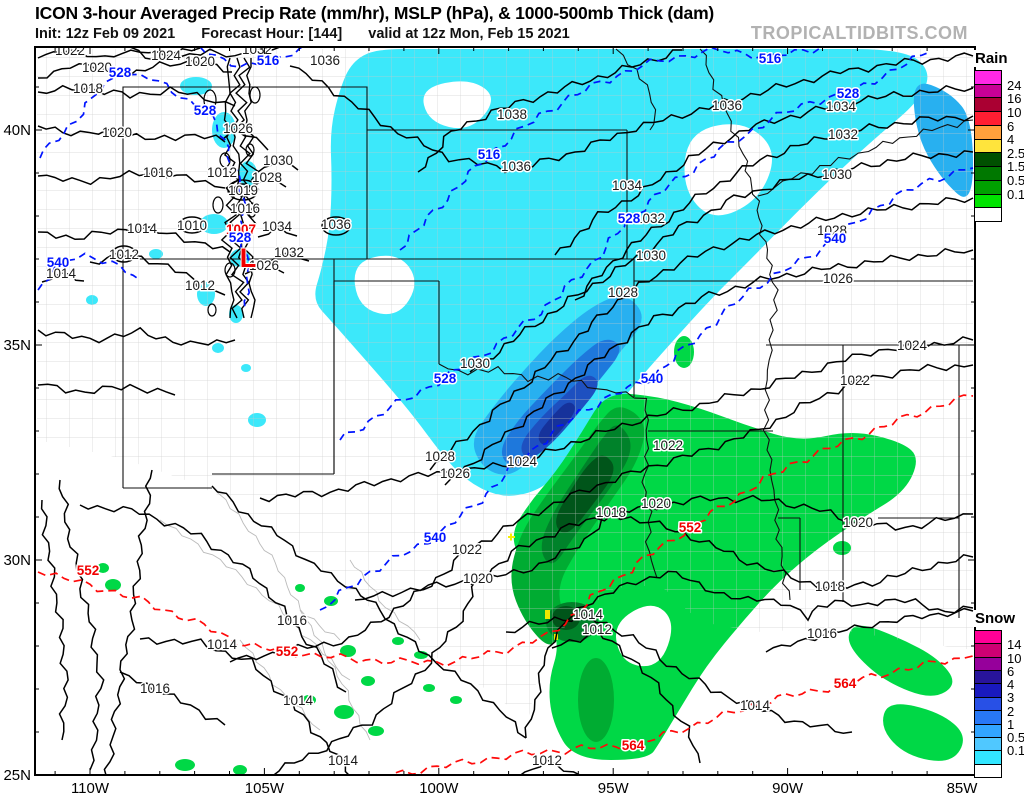 The image size is (1024, 801). Describe the element at coordinates (633, 745) in the screenshot. I see `thickness-contour-label: 564` at that location.